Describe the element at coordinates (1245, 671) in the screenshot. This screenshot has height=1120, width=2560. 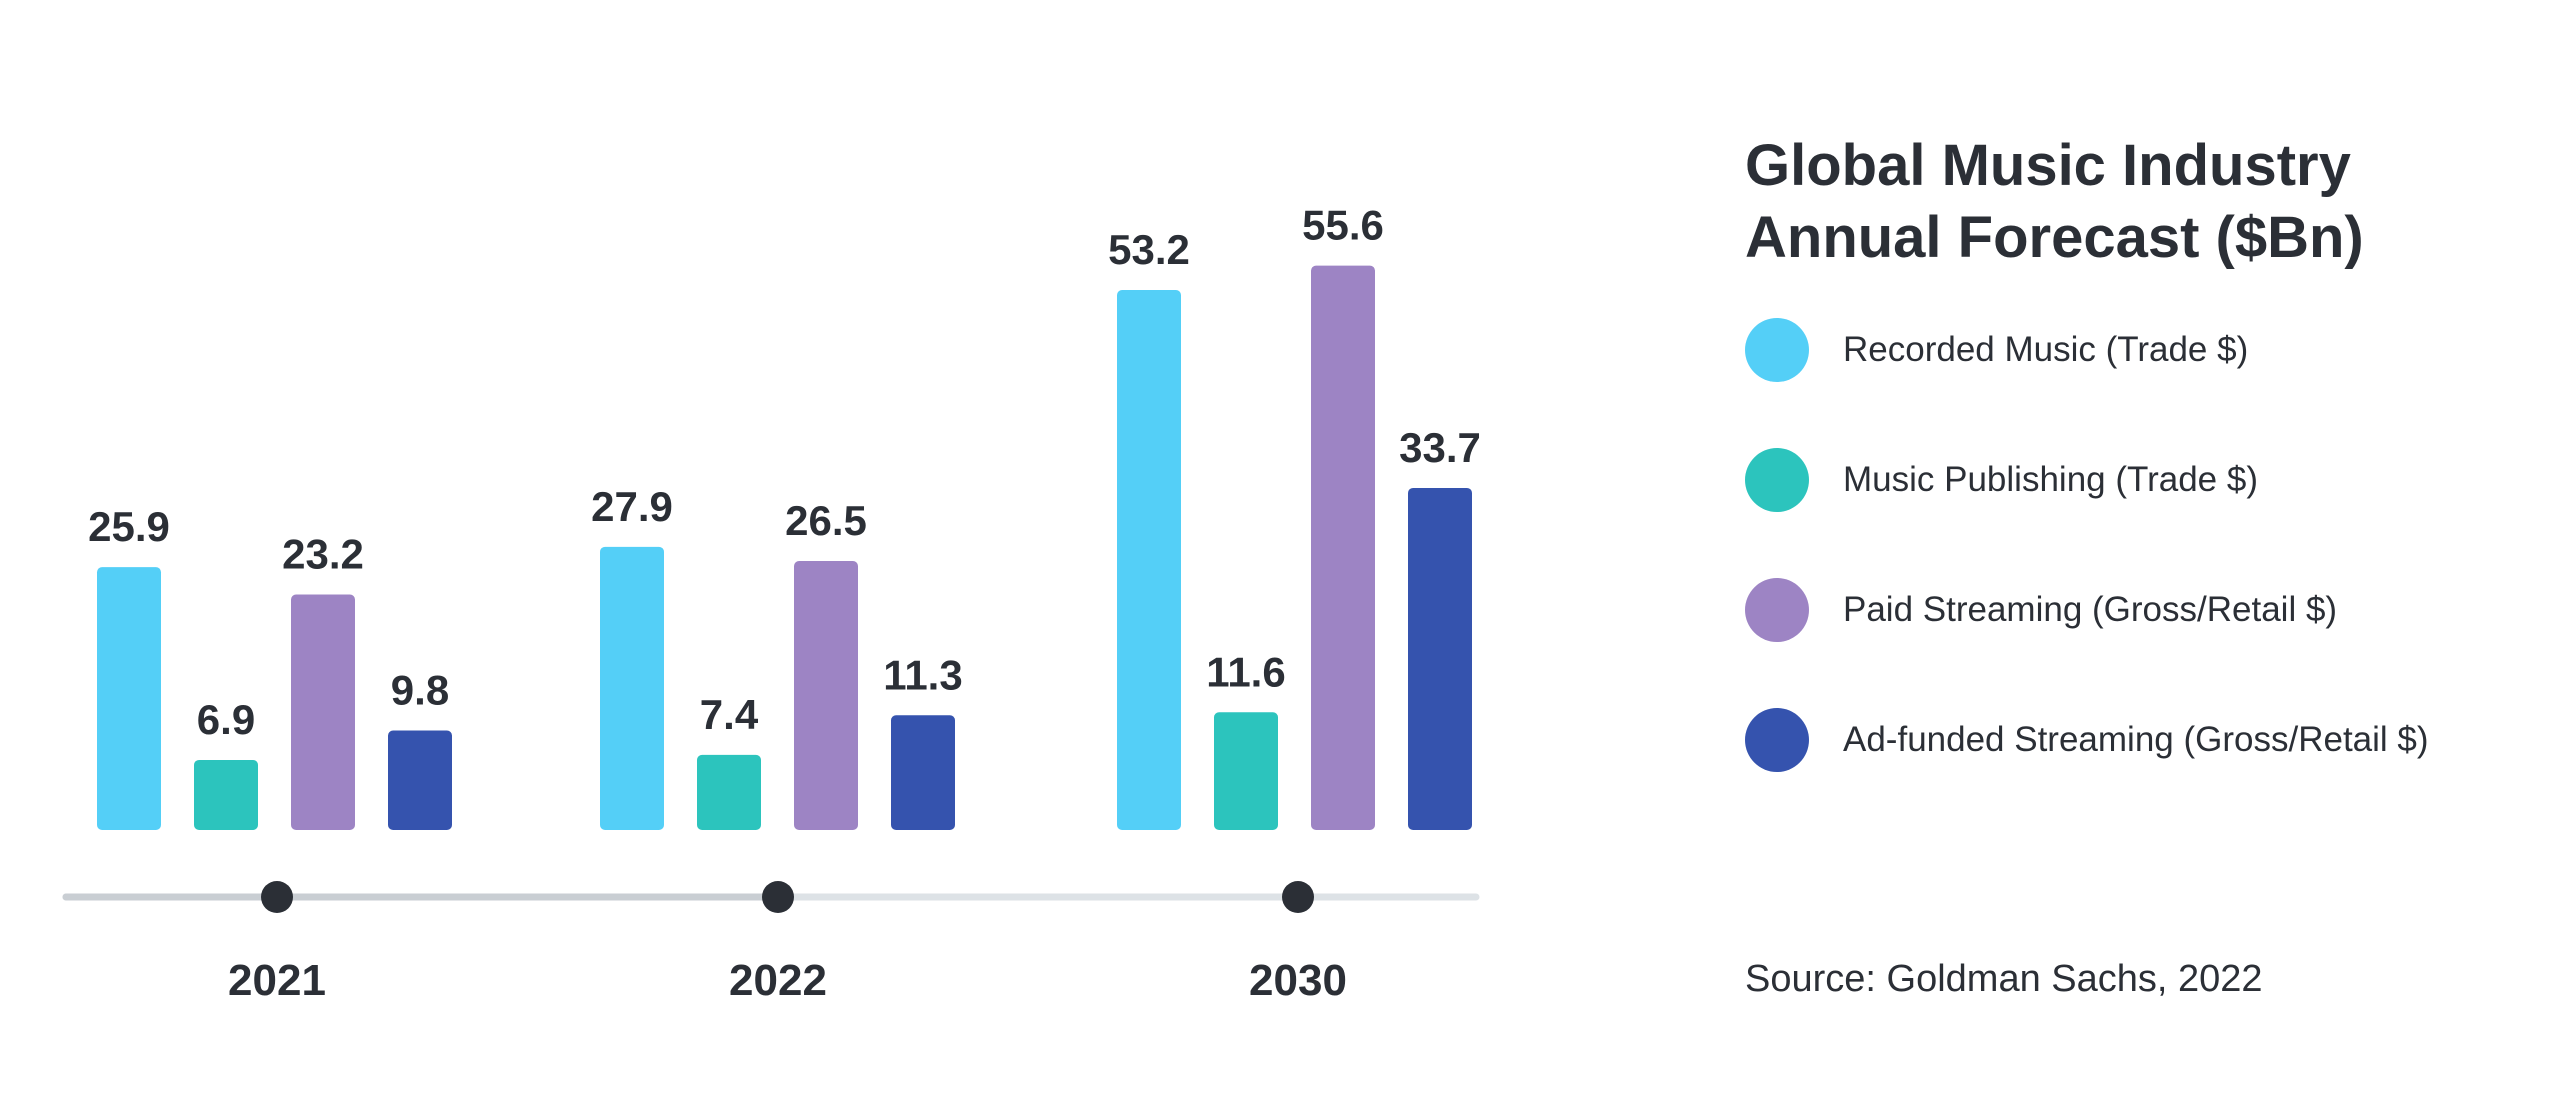
I see `data-label-2030-series-2: 11.6` at that location.